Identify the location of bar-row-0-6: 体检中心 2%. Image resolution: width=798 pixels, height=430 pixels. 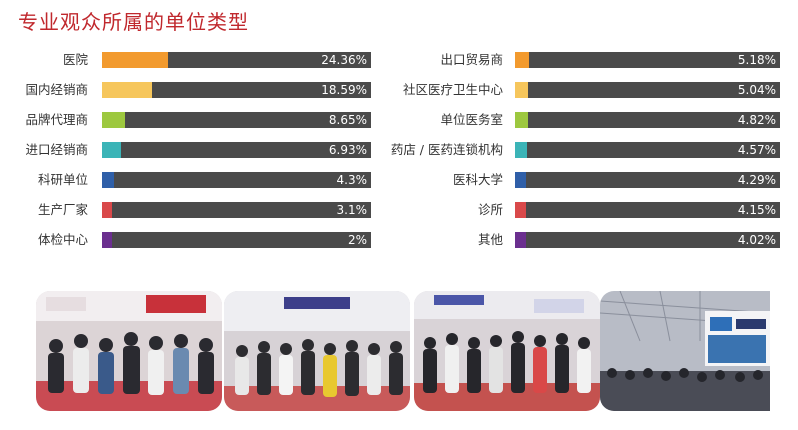
(185, 240).